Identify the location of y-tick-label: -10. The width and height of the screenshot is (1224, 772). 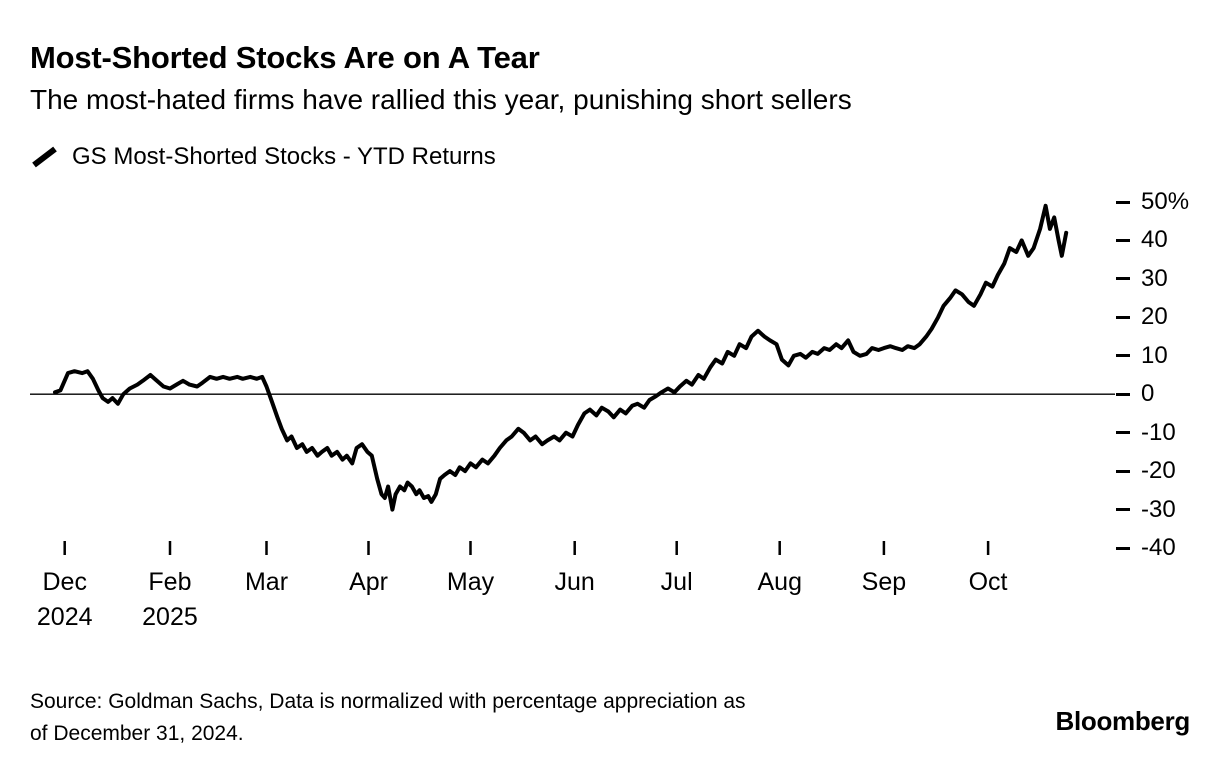
(1158, 432).